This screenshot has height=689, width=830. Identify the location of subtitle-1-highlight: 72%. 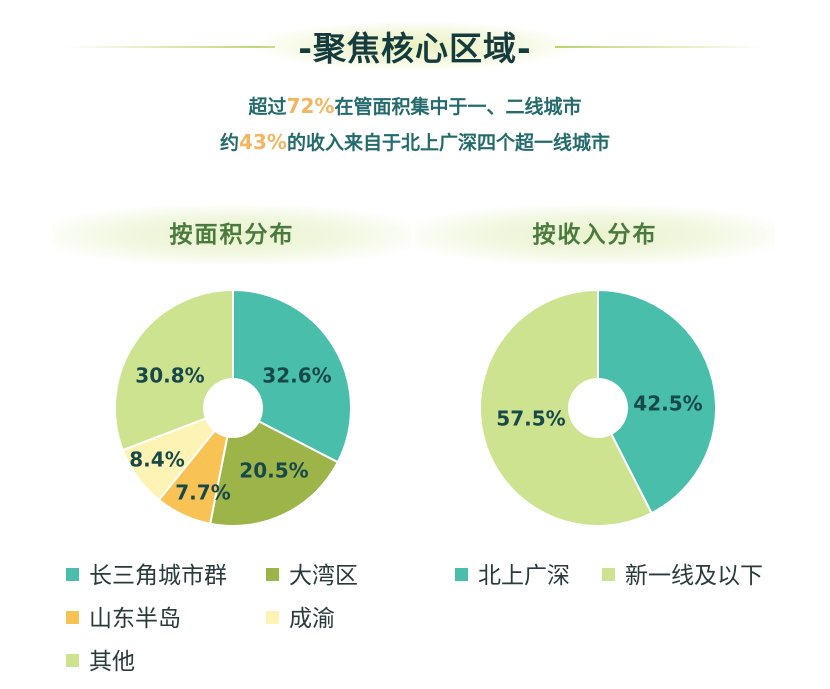
(310, 106).